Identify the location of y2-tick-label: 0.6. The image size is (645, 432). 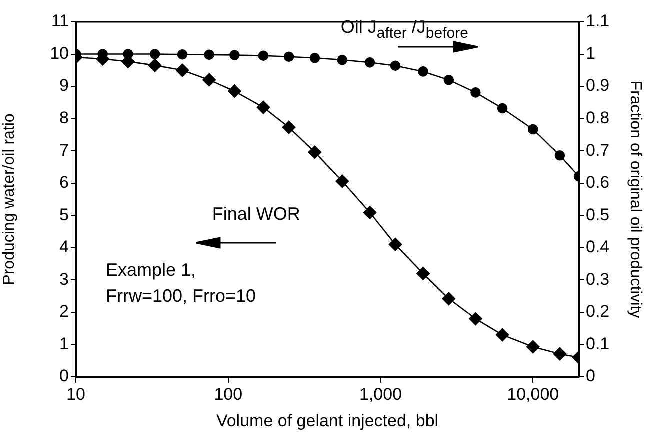
(598, 182).